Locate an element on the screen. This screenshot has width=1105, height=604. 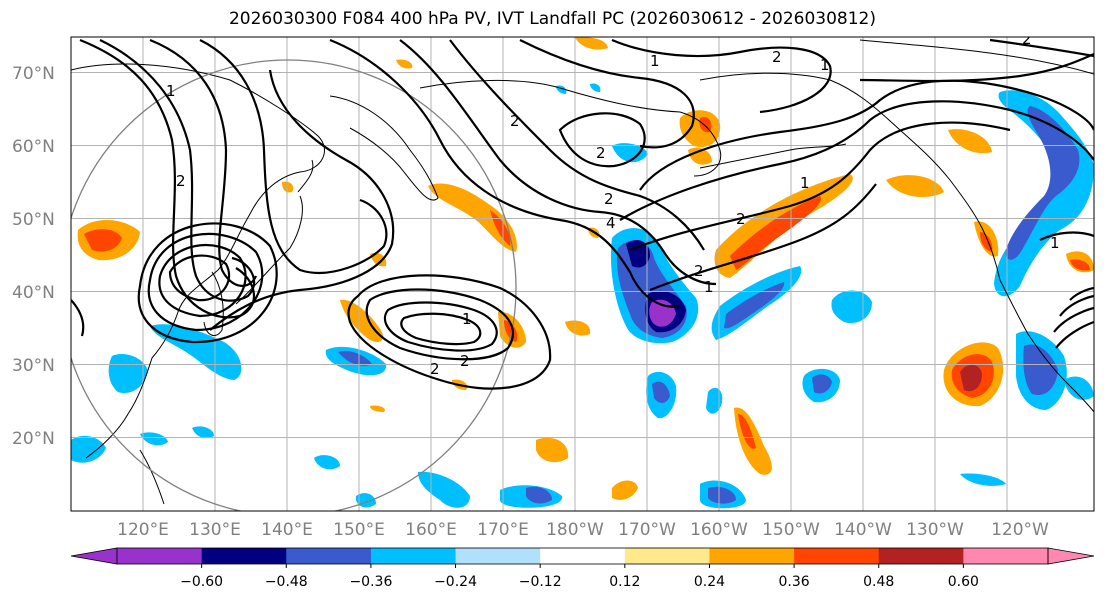
coastline-arctic is located at coordinates (976, 57).